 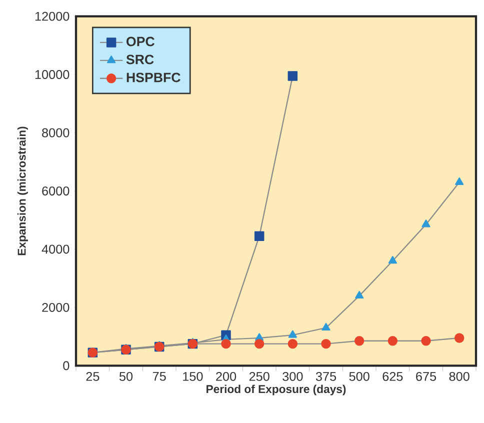 I want to click on x-tick-label: 150, so click(x=193, y=376).